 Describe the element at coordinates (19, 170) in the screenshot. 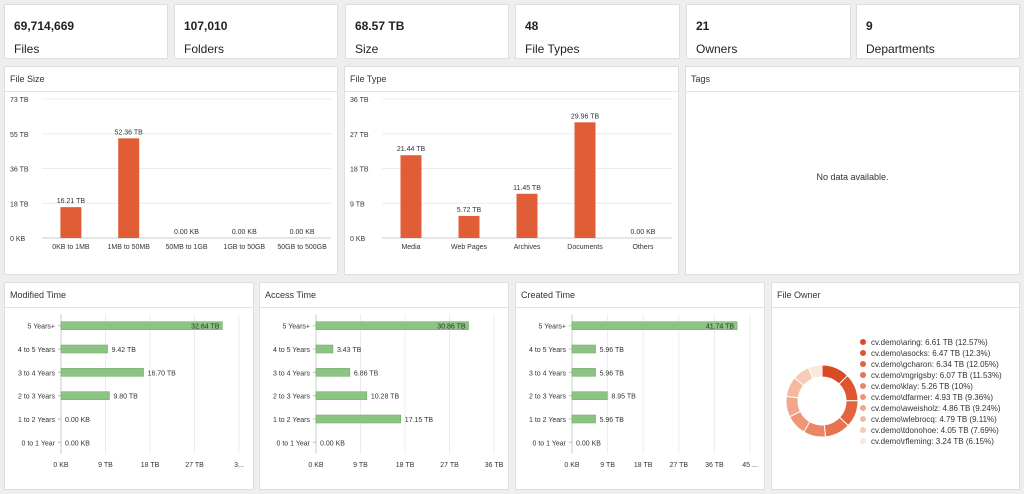

I see `y-tick-label: 36 TB` at that location.